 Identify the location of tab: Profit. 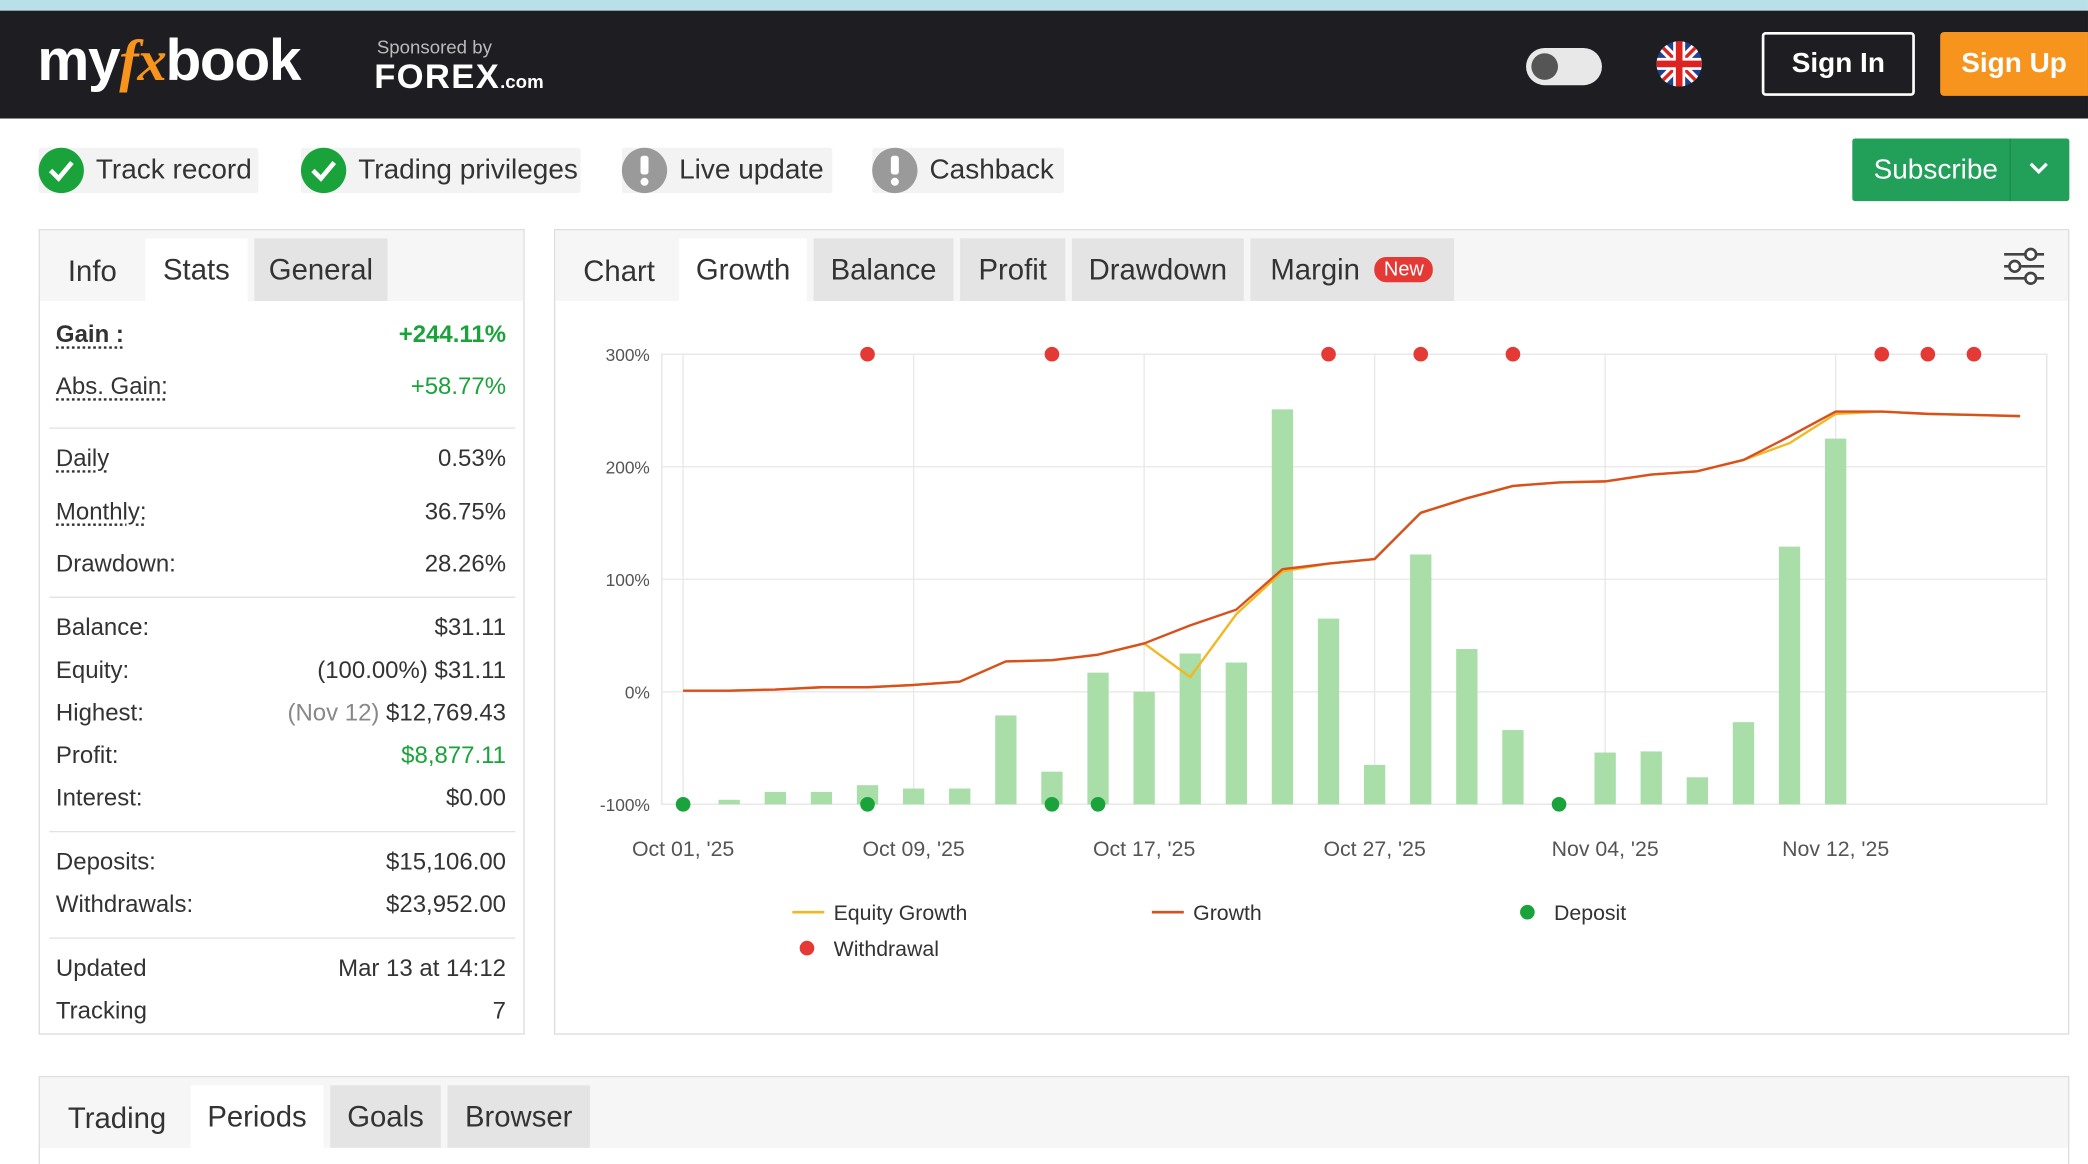
(1013, 269).